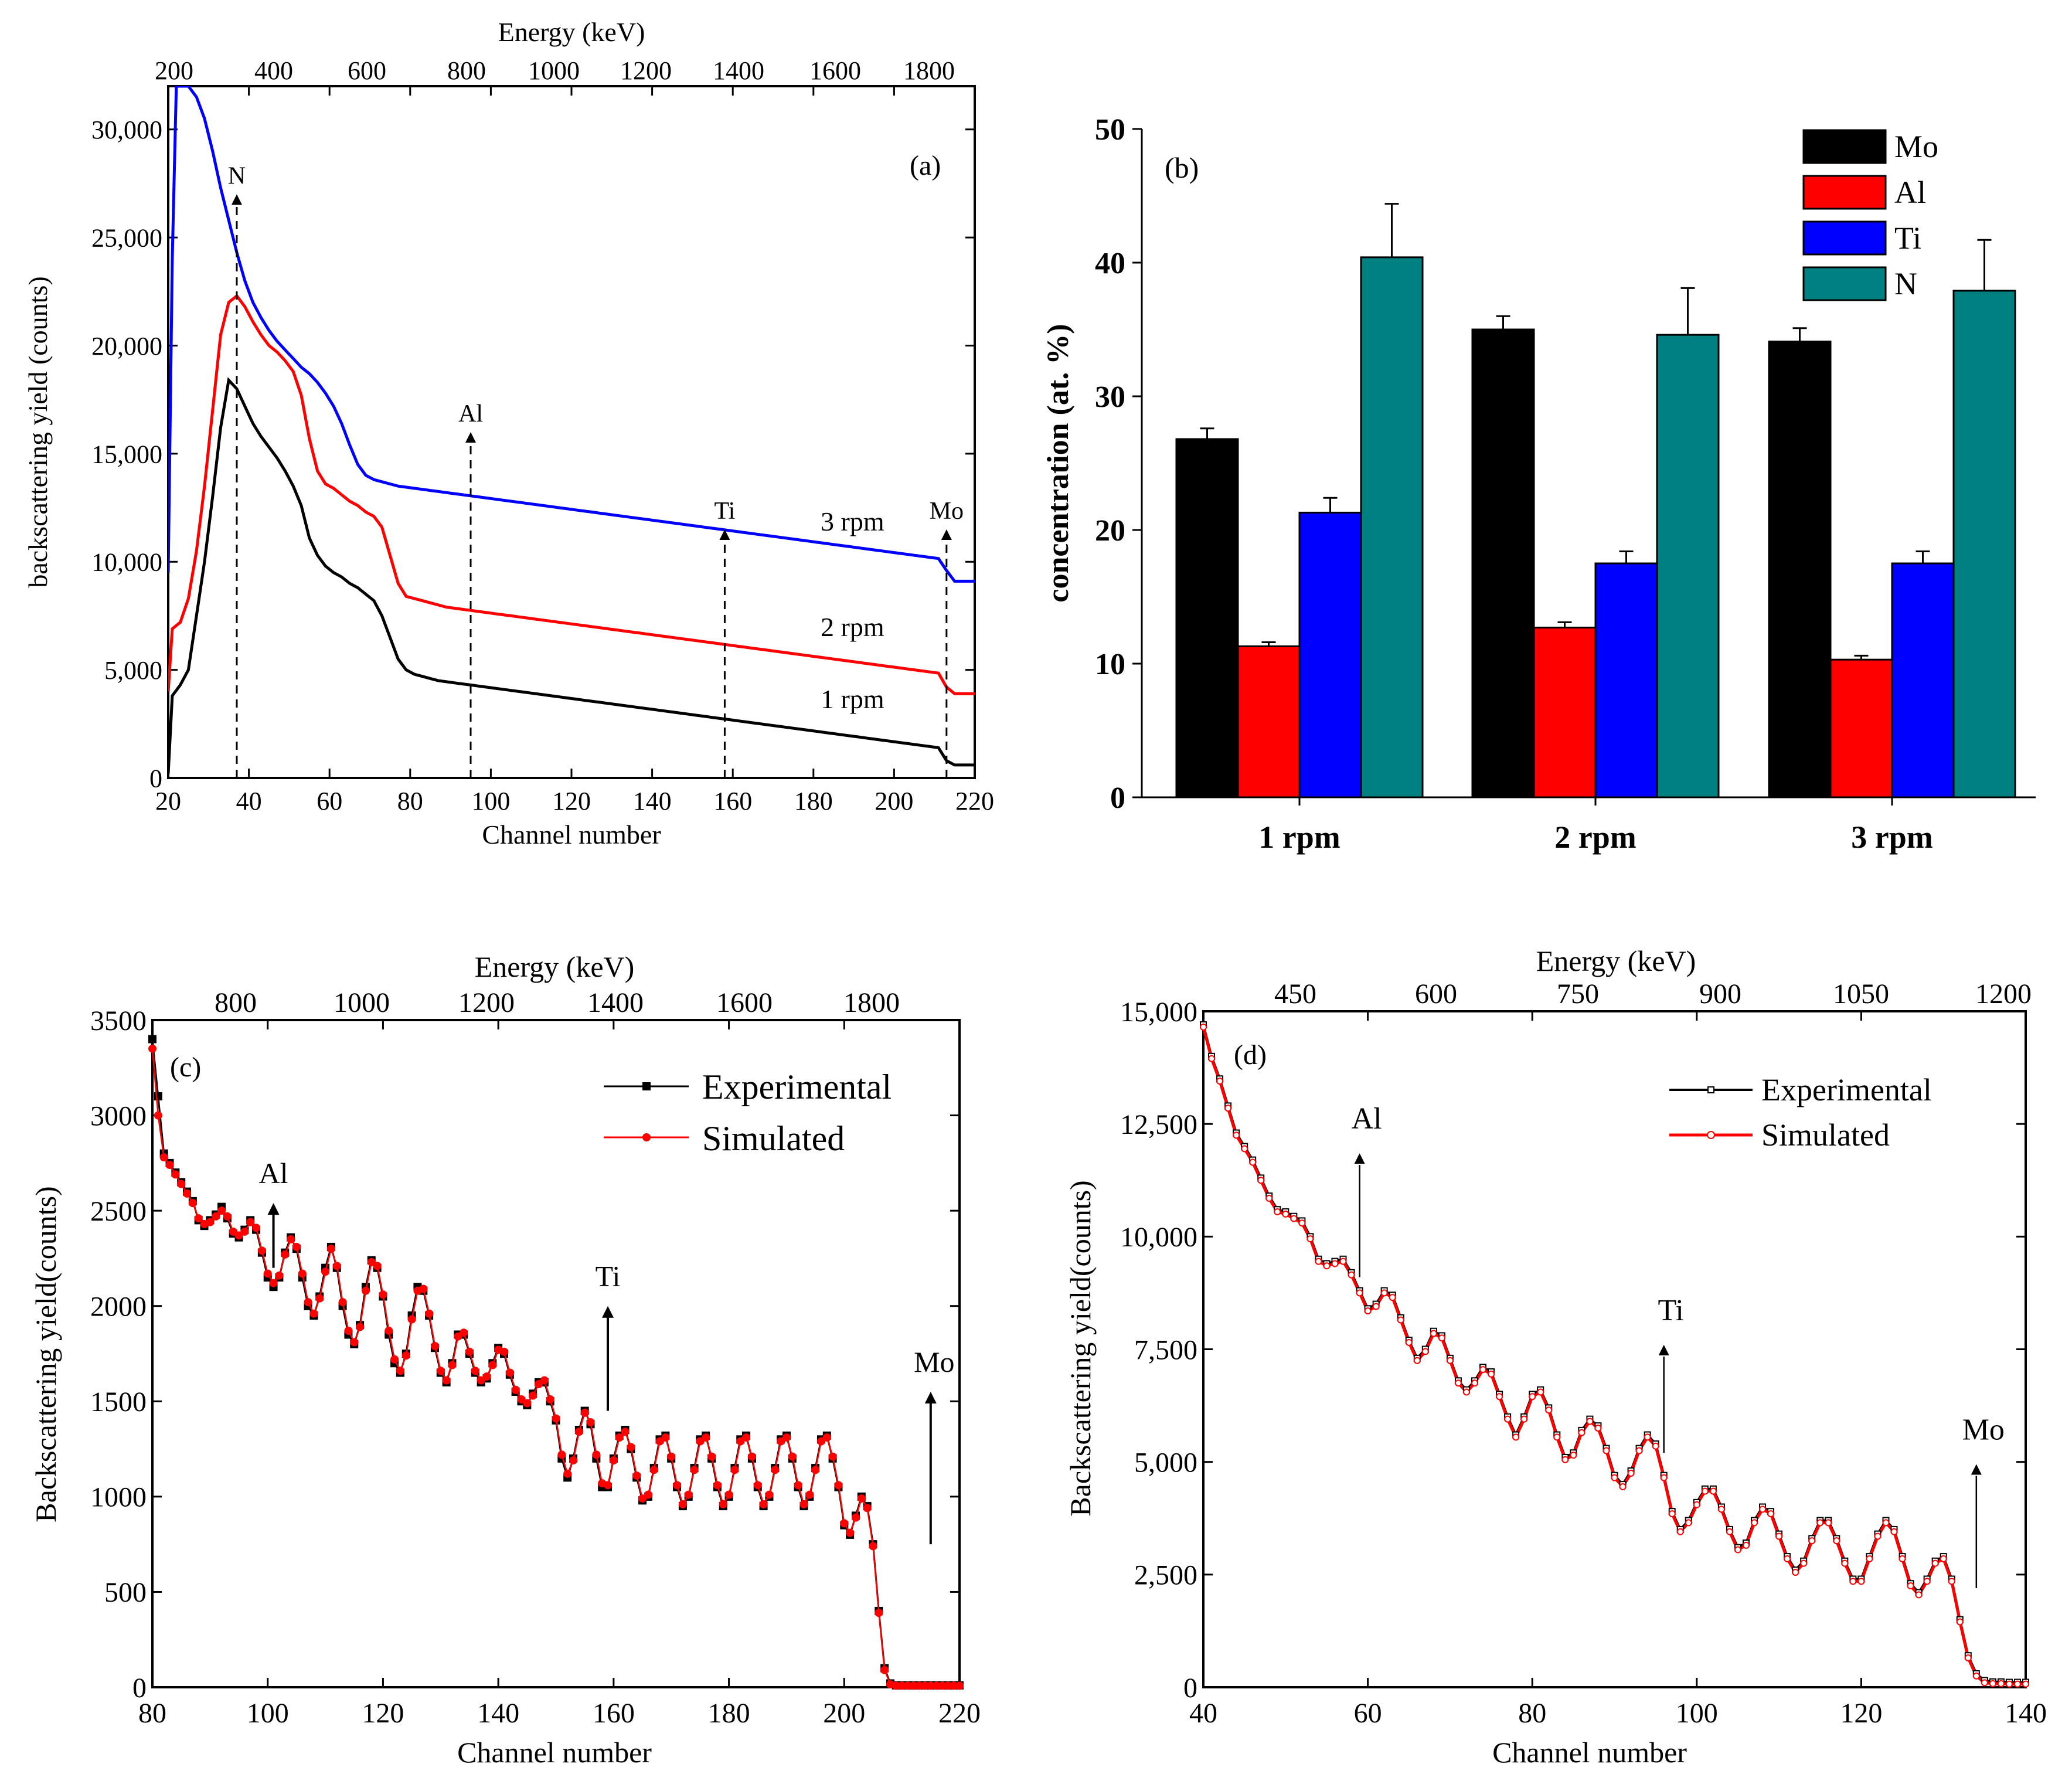  I want to click on panel-a-x-tick-label: 160, so click(732, 801).